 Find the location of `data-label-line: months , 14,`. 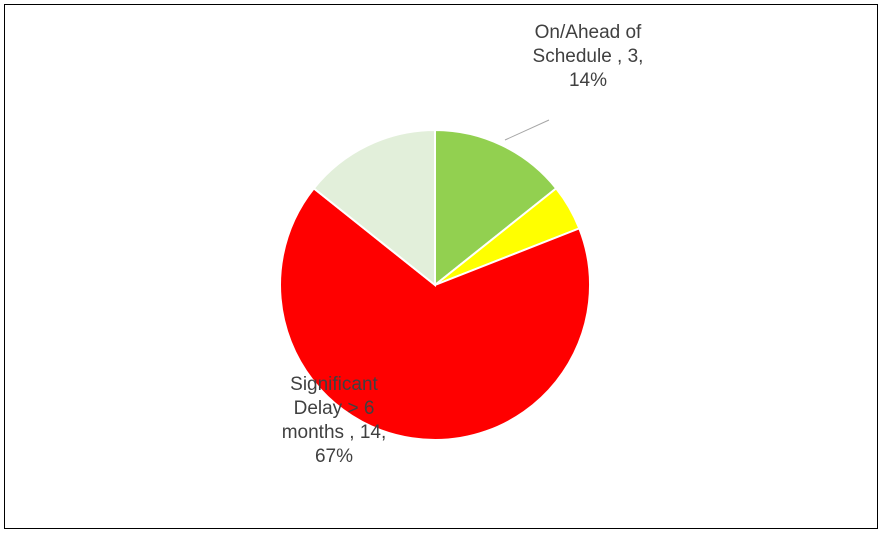

data-label-line: months , 14, is located at coordinates (334, 432).